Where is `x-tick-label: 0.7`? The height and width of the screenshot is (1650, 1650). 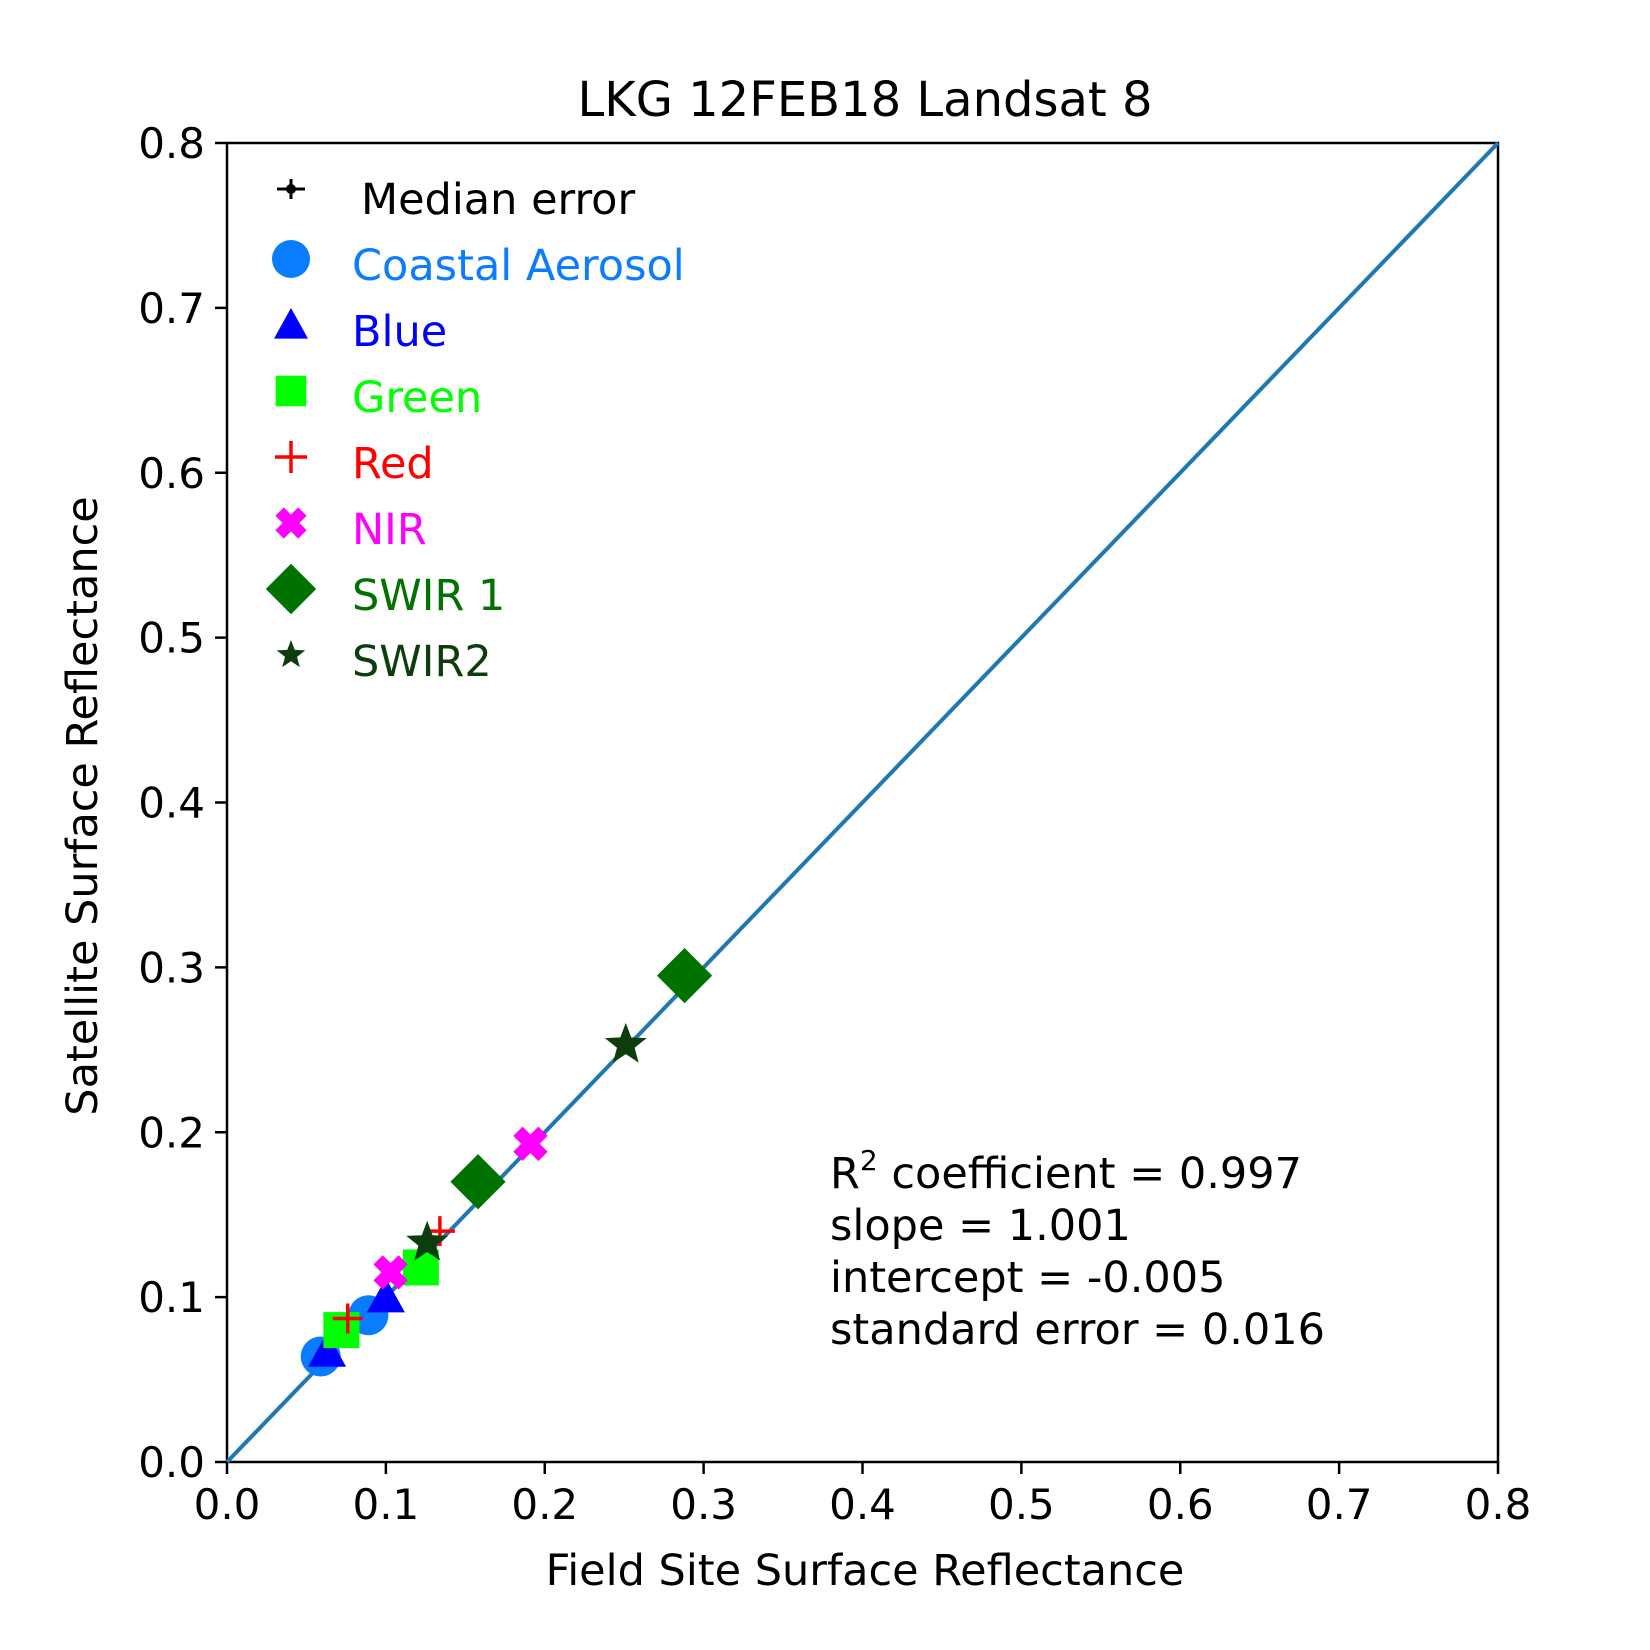 x-tick-label: 0.7 is located at coordinates (1339, 1504).